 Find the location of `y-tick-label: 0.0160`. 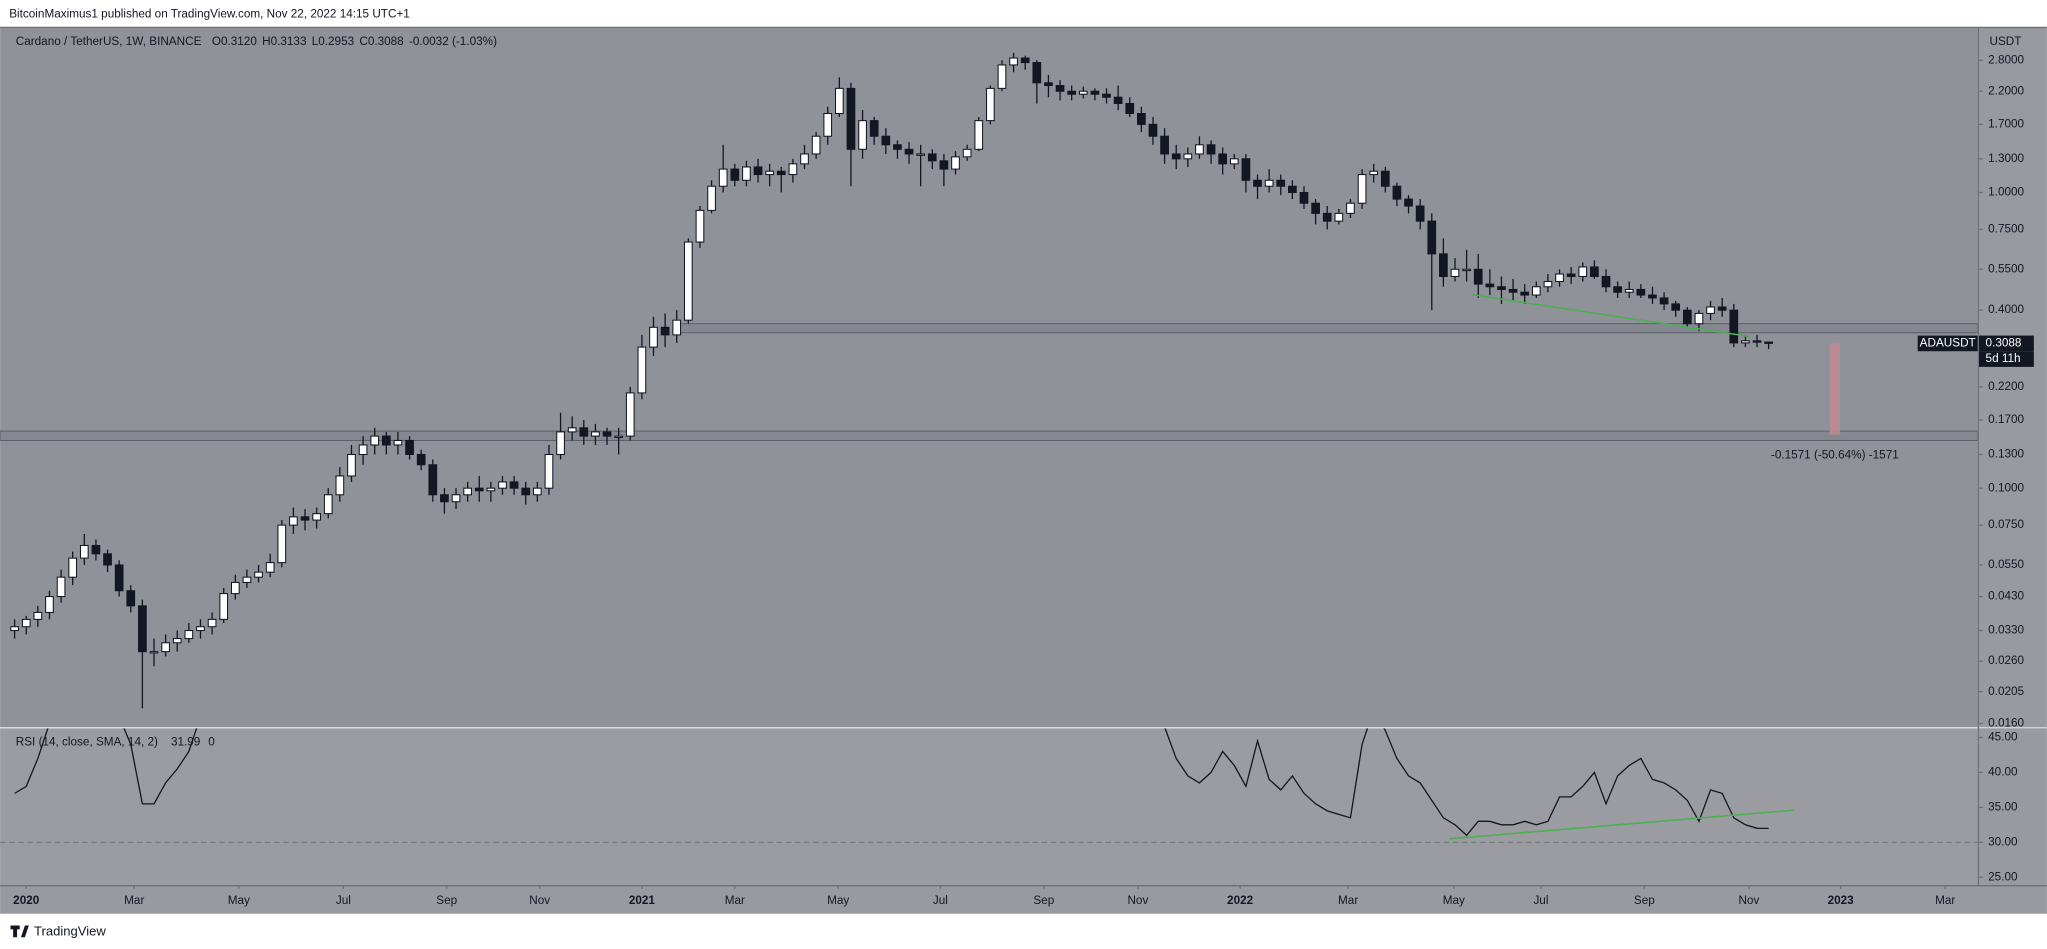

y-tick-label: 0.0160 is located at coordinates (2006, 723).